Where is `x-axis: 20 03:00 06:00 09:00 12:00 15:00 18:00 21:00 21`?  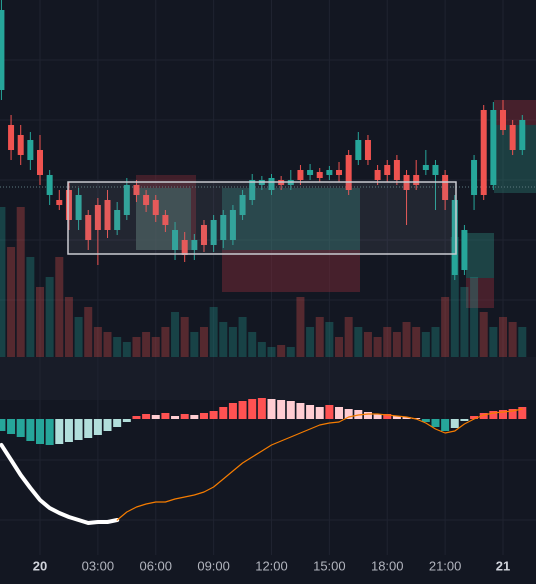
x-axis: 20 03:00 06:00 09:00 12:00 15:00 18:00 21:00 21 is located at coordinates (271, 565).